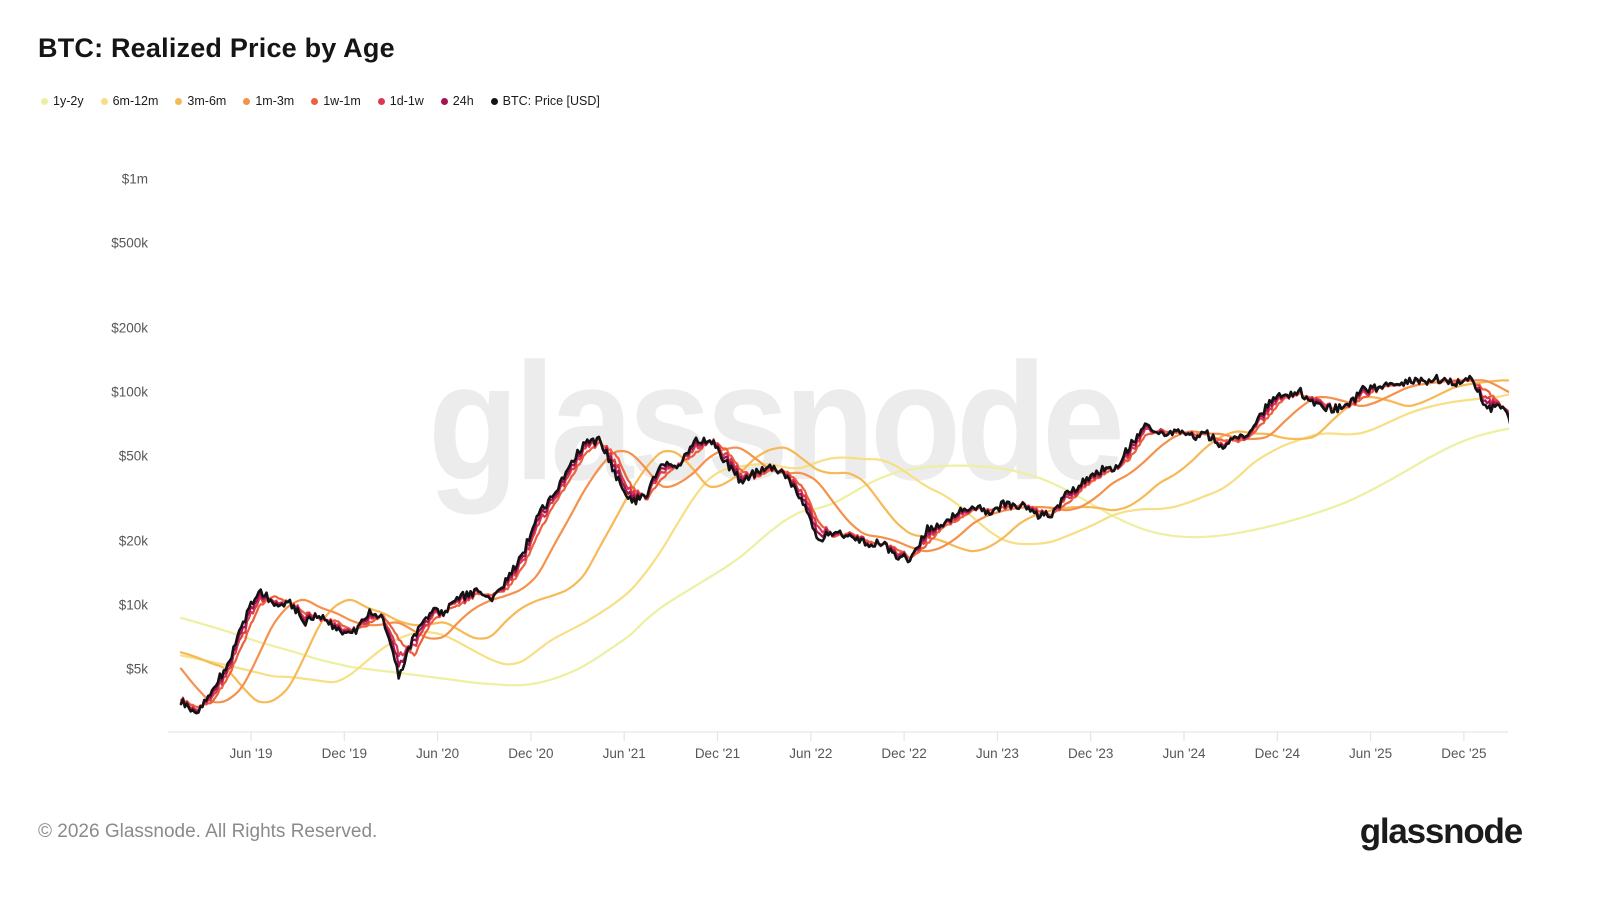 The width and height of the screenshot is (1600, 900). Describe the element at coordinates (437, 753) in the screenshot. I see `x-axis-label: Jun '20` at that location.